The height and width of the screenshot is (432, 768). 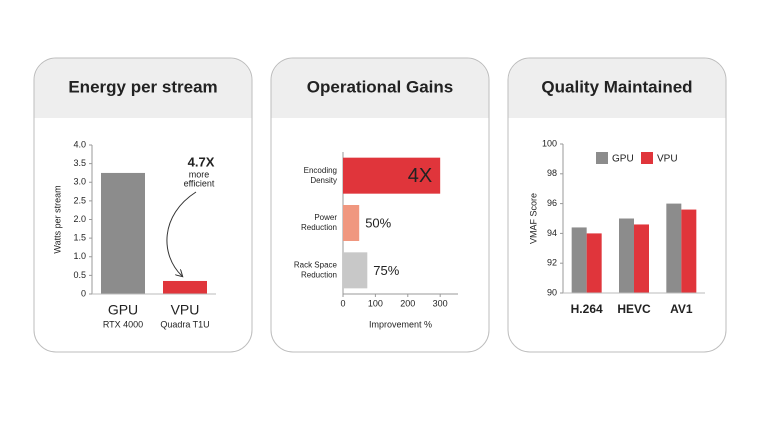 What do you see at coordinates (552, 233) in the screenshot?
I see `y-tick-label: 94` at bounding box center [552, 233].